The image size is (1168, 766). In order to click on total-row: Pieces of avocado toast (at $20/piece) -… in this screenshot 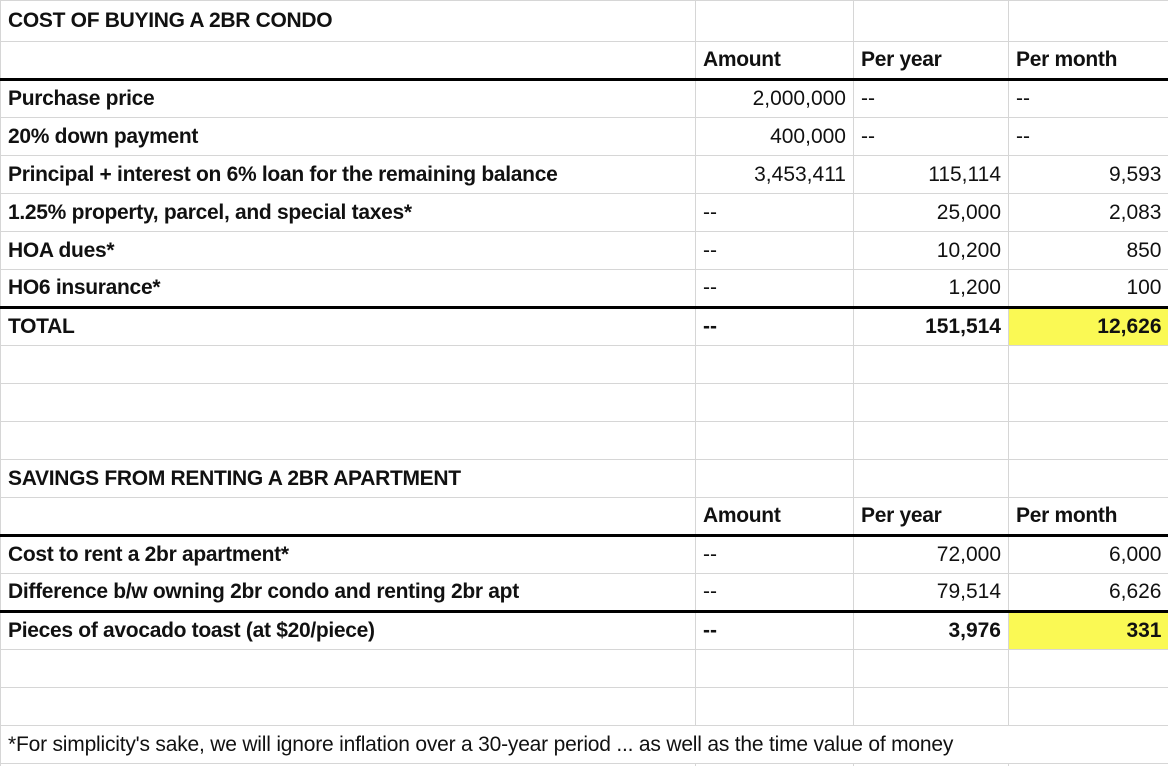, I will do `click(584, 630)`.